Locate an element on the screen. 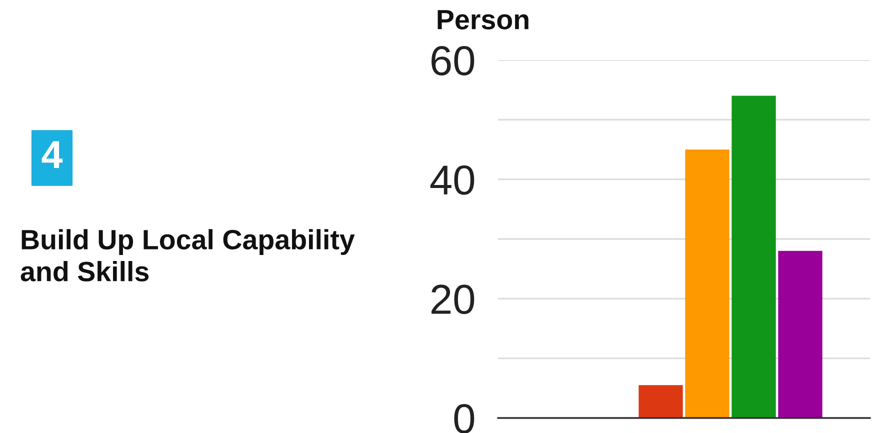  y-tick-label: 60 is located at coordinates (453, 61).